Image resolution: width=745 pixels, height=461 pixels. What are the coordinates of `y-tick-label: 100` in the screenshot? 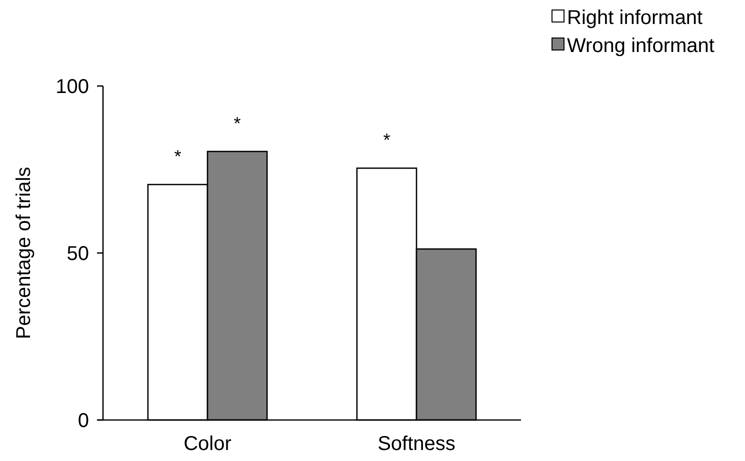 It's located at (72, 87).